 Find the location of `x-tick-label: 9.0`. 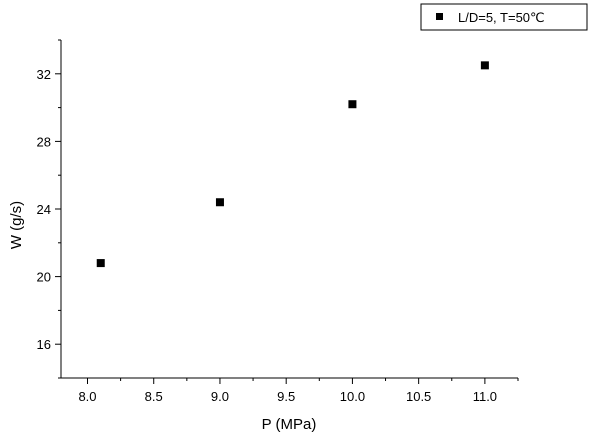

x-tick-label: 9.0 is located at coordinates (220, 396).